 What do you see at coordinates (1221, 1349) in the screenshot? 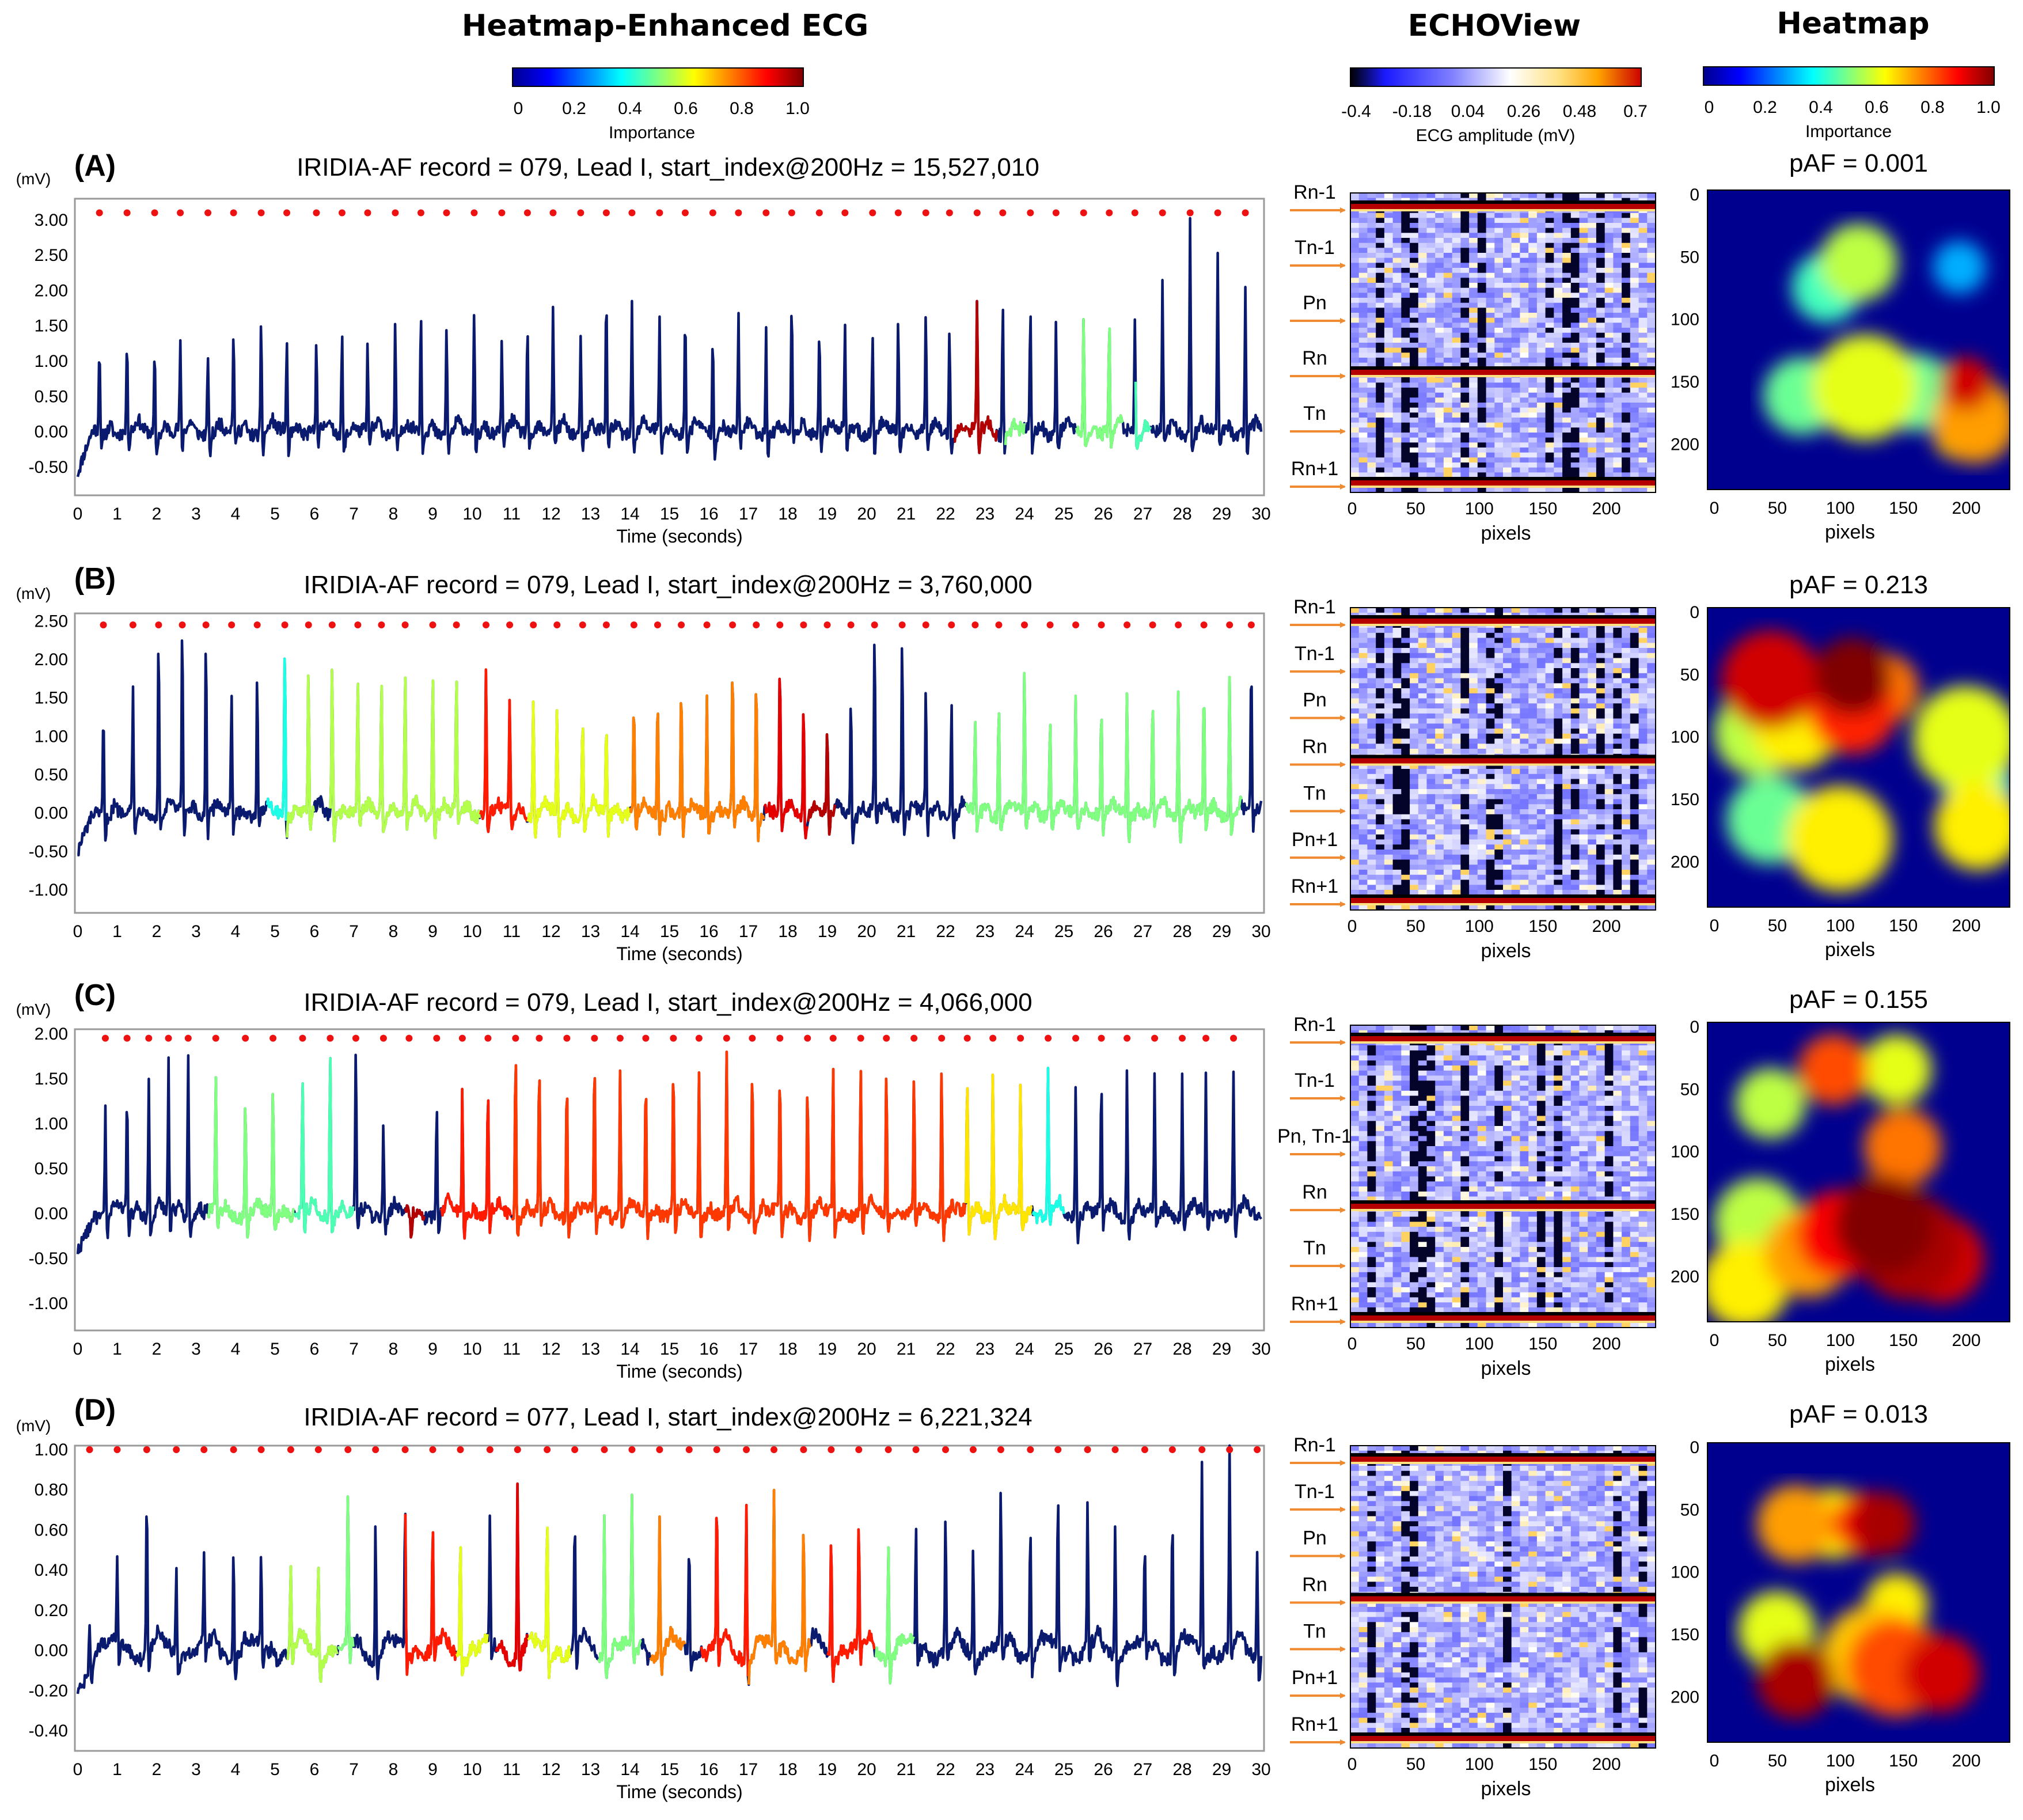
I see `x-tick-label: 29` at bounding box center [1221, 1349].